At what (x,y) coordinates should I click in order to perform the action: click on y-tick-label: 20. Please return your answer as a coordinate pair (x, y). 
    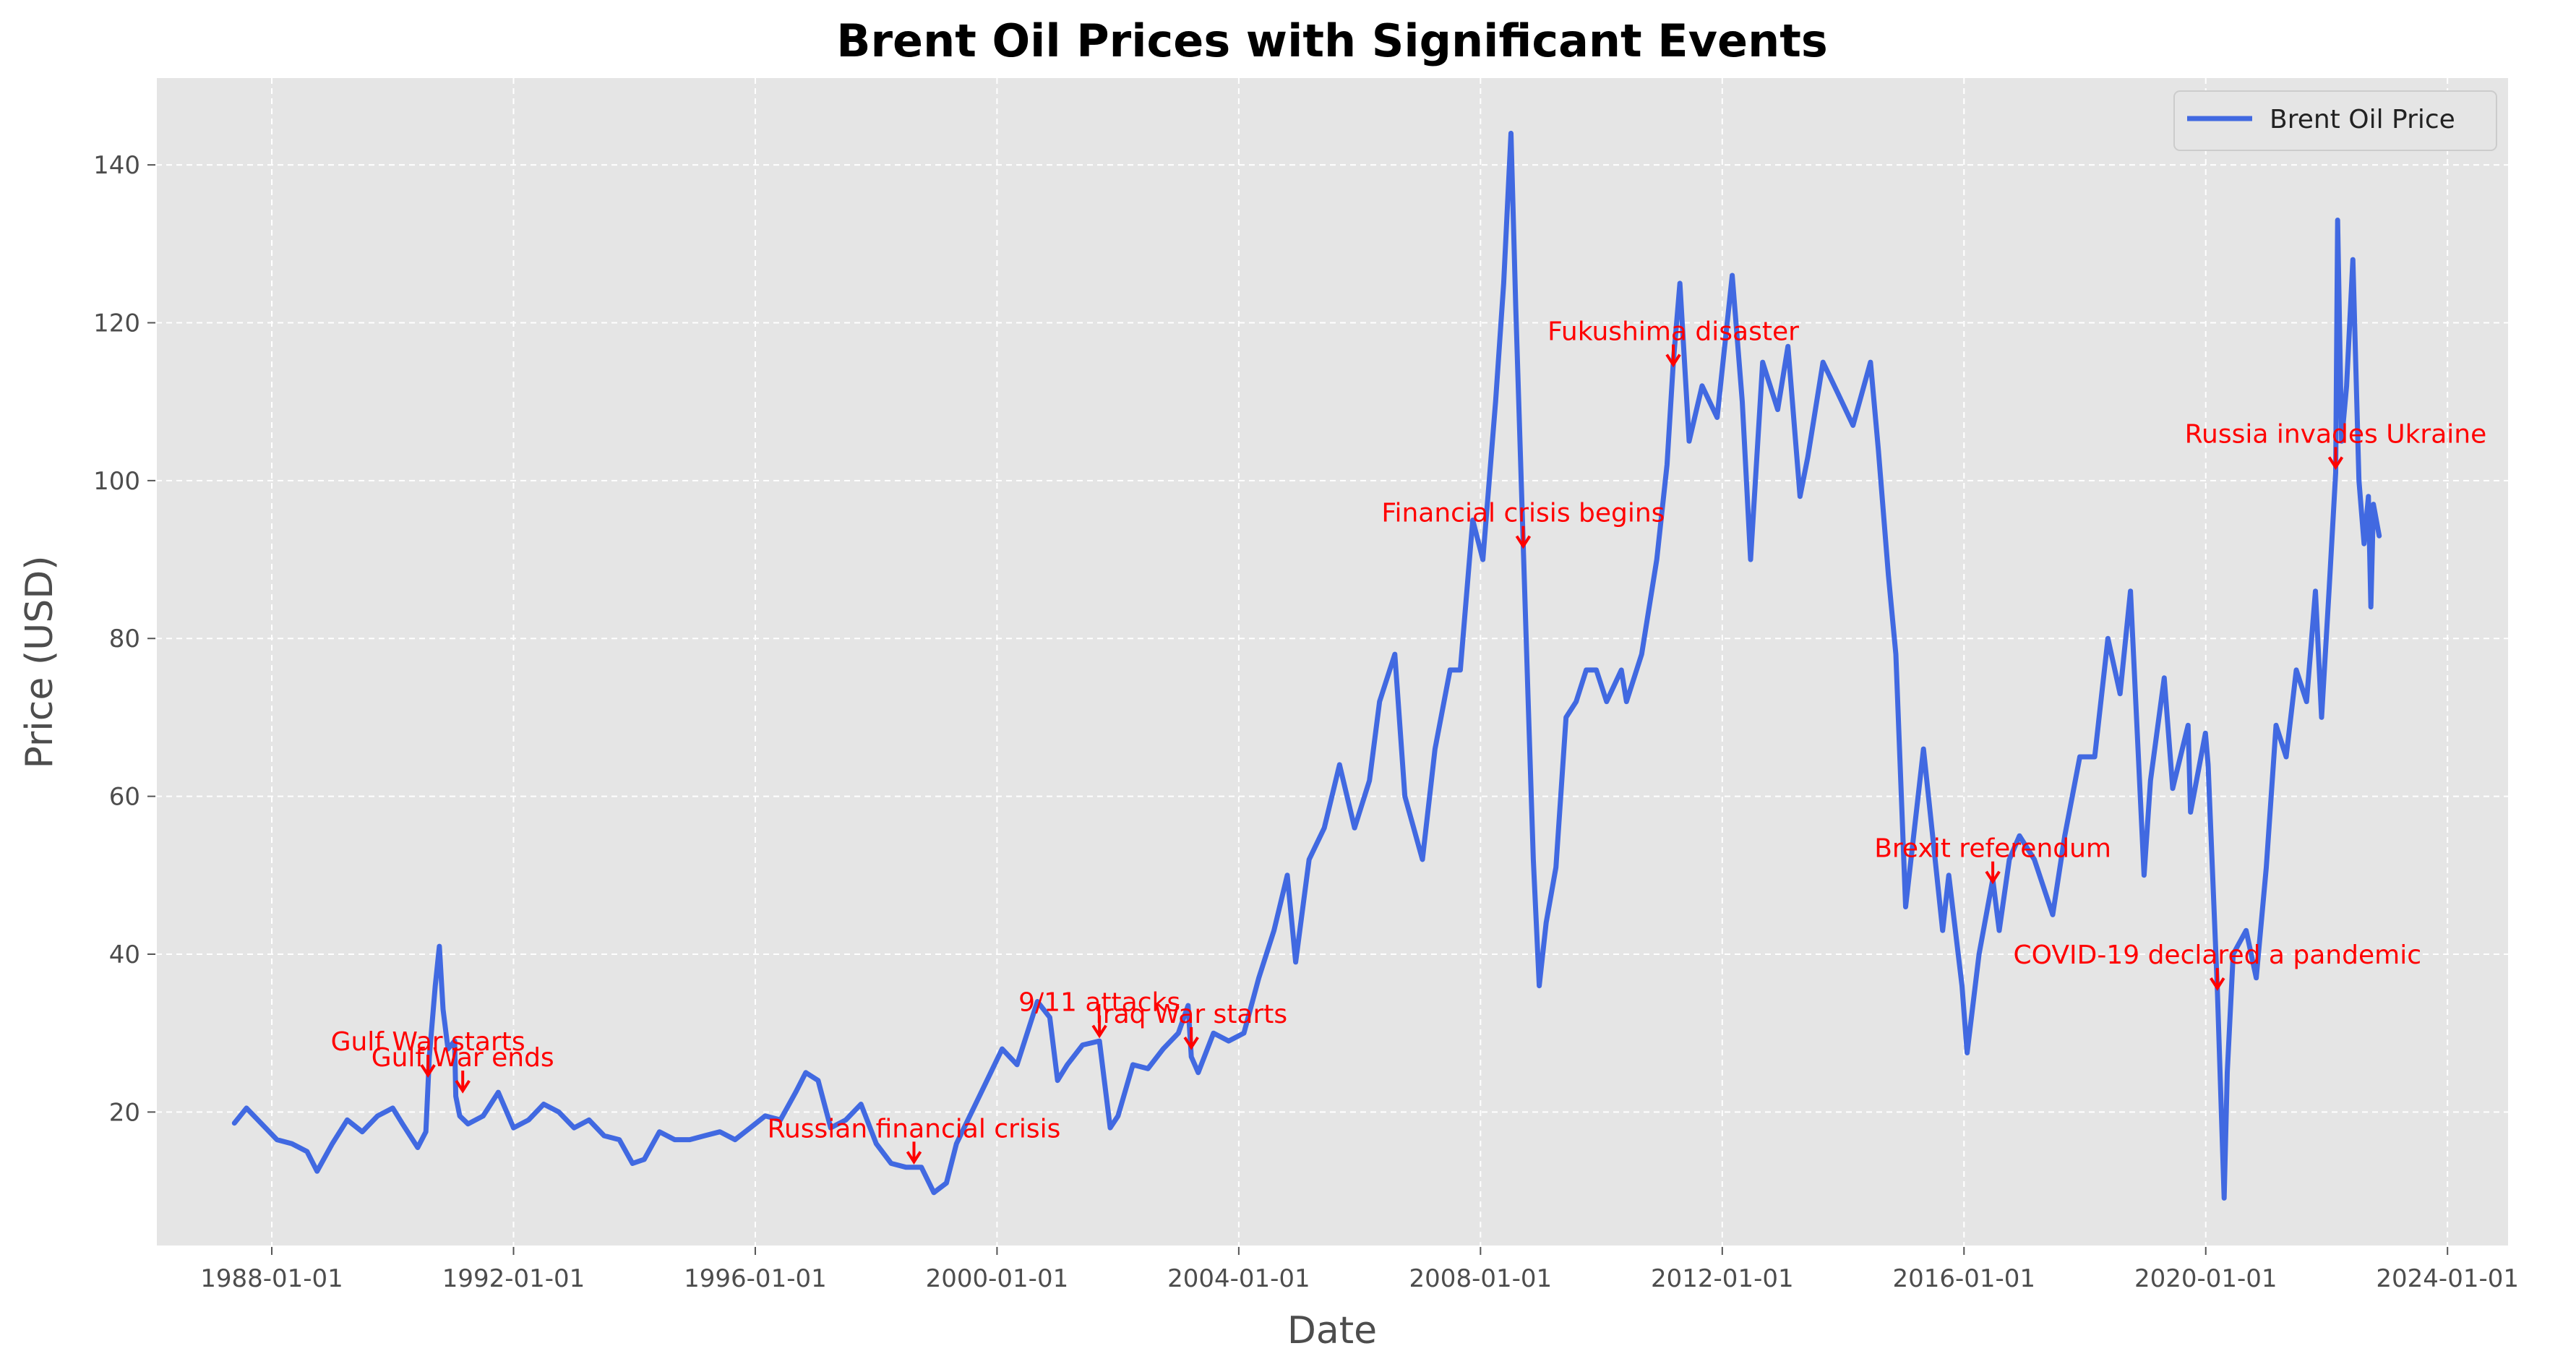
    Looking at the image, I should click on (125, 1112).